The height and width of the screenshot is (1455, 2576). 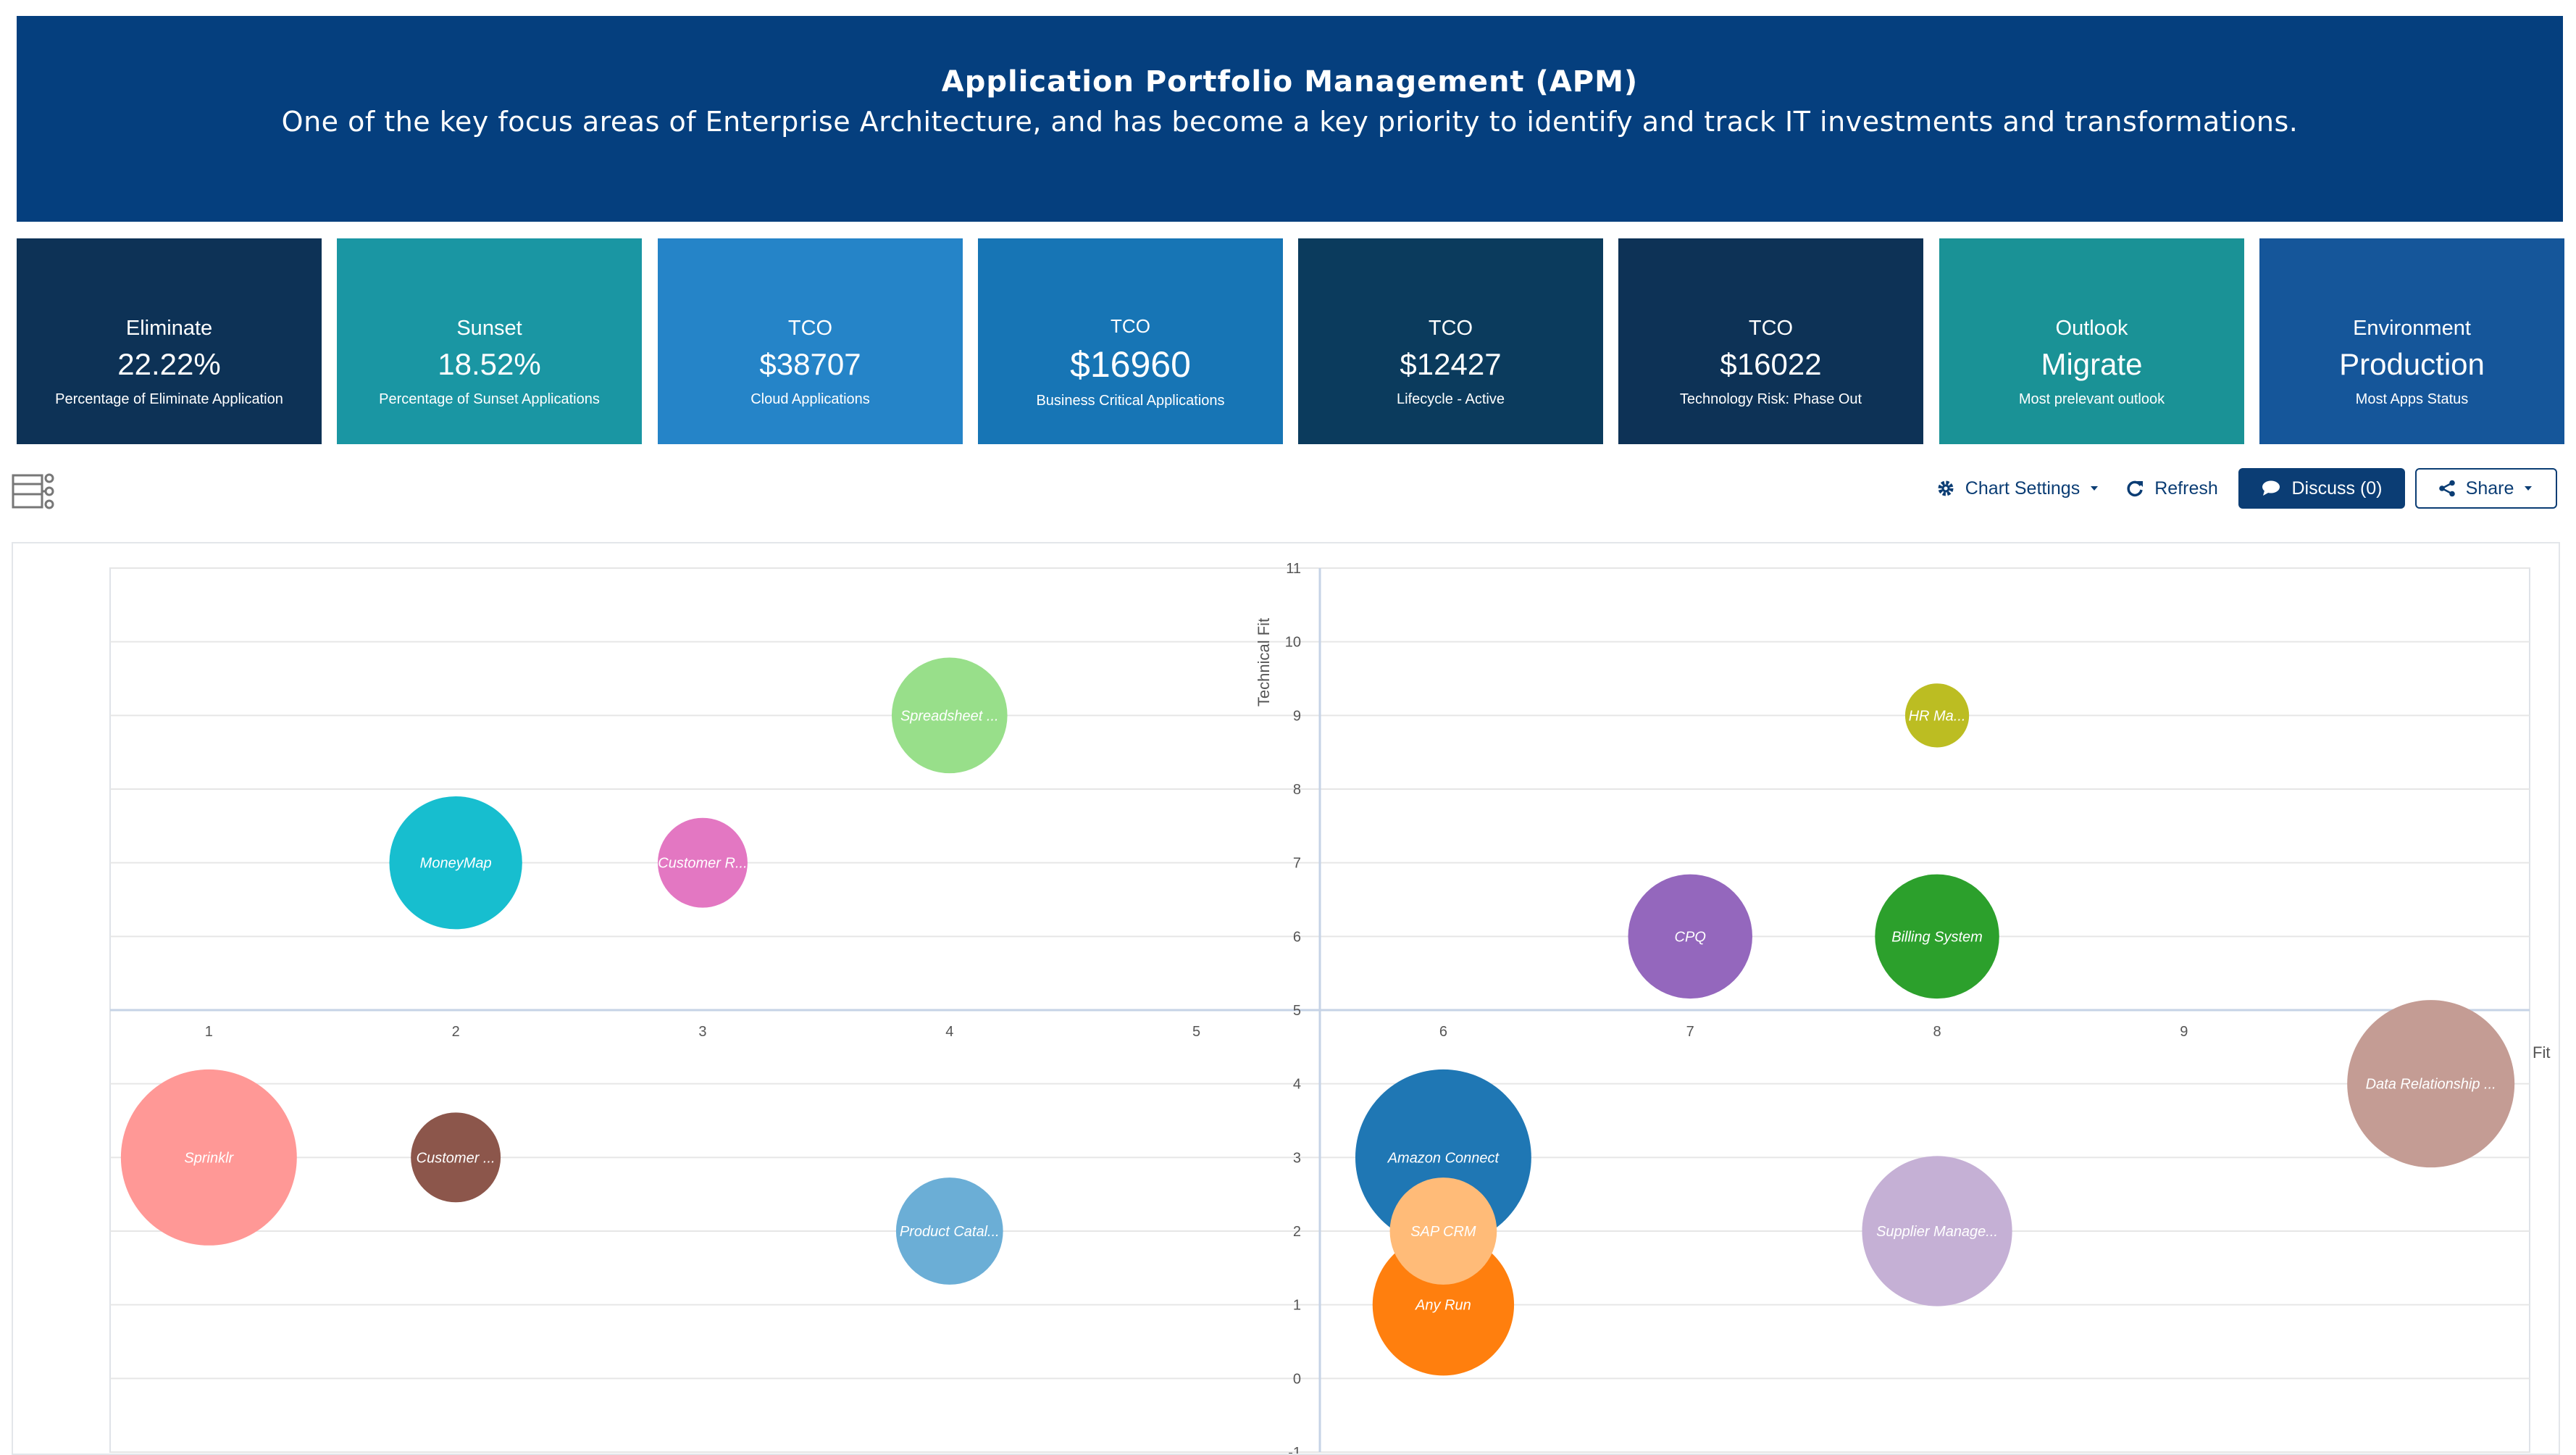 What do you see at coordinates (1451, 364) in the screenshot?
I see `kpi-card-value: $12427` at bounding box center [1451, 364].